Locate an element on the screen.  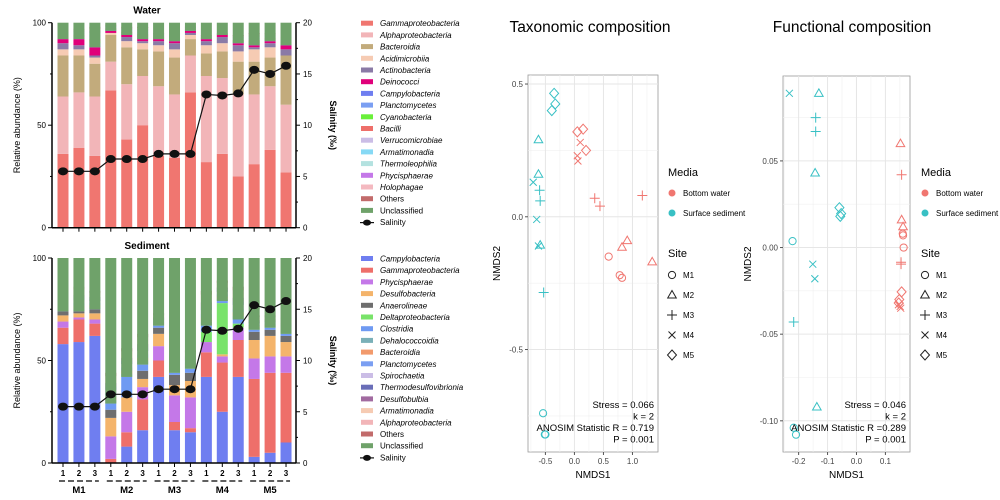
stats-annotation: P = 0.001 is located at coordinates (633, 440).